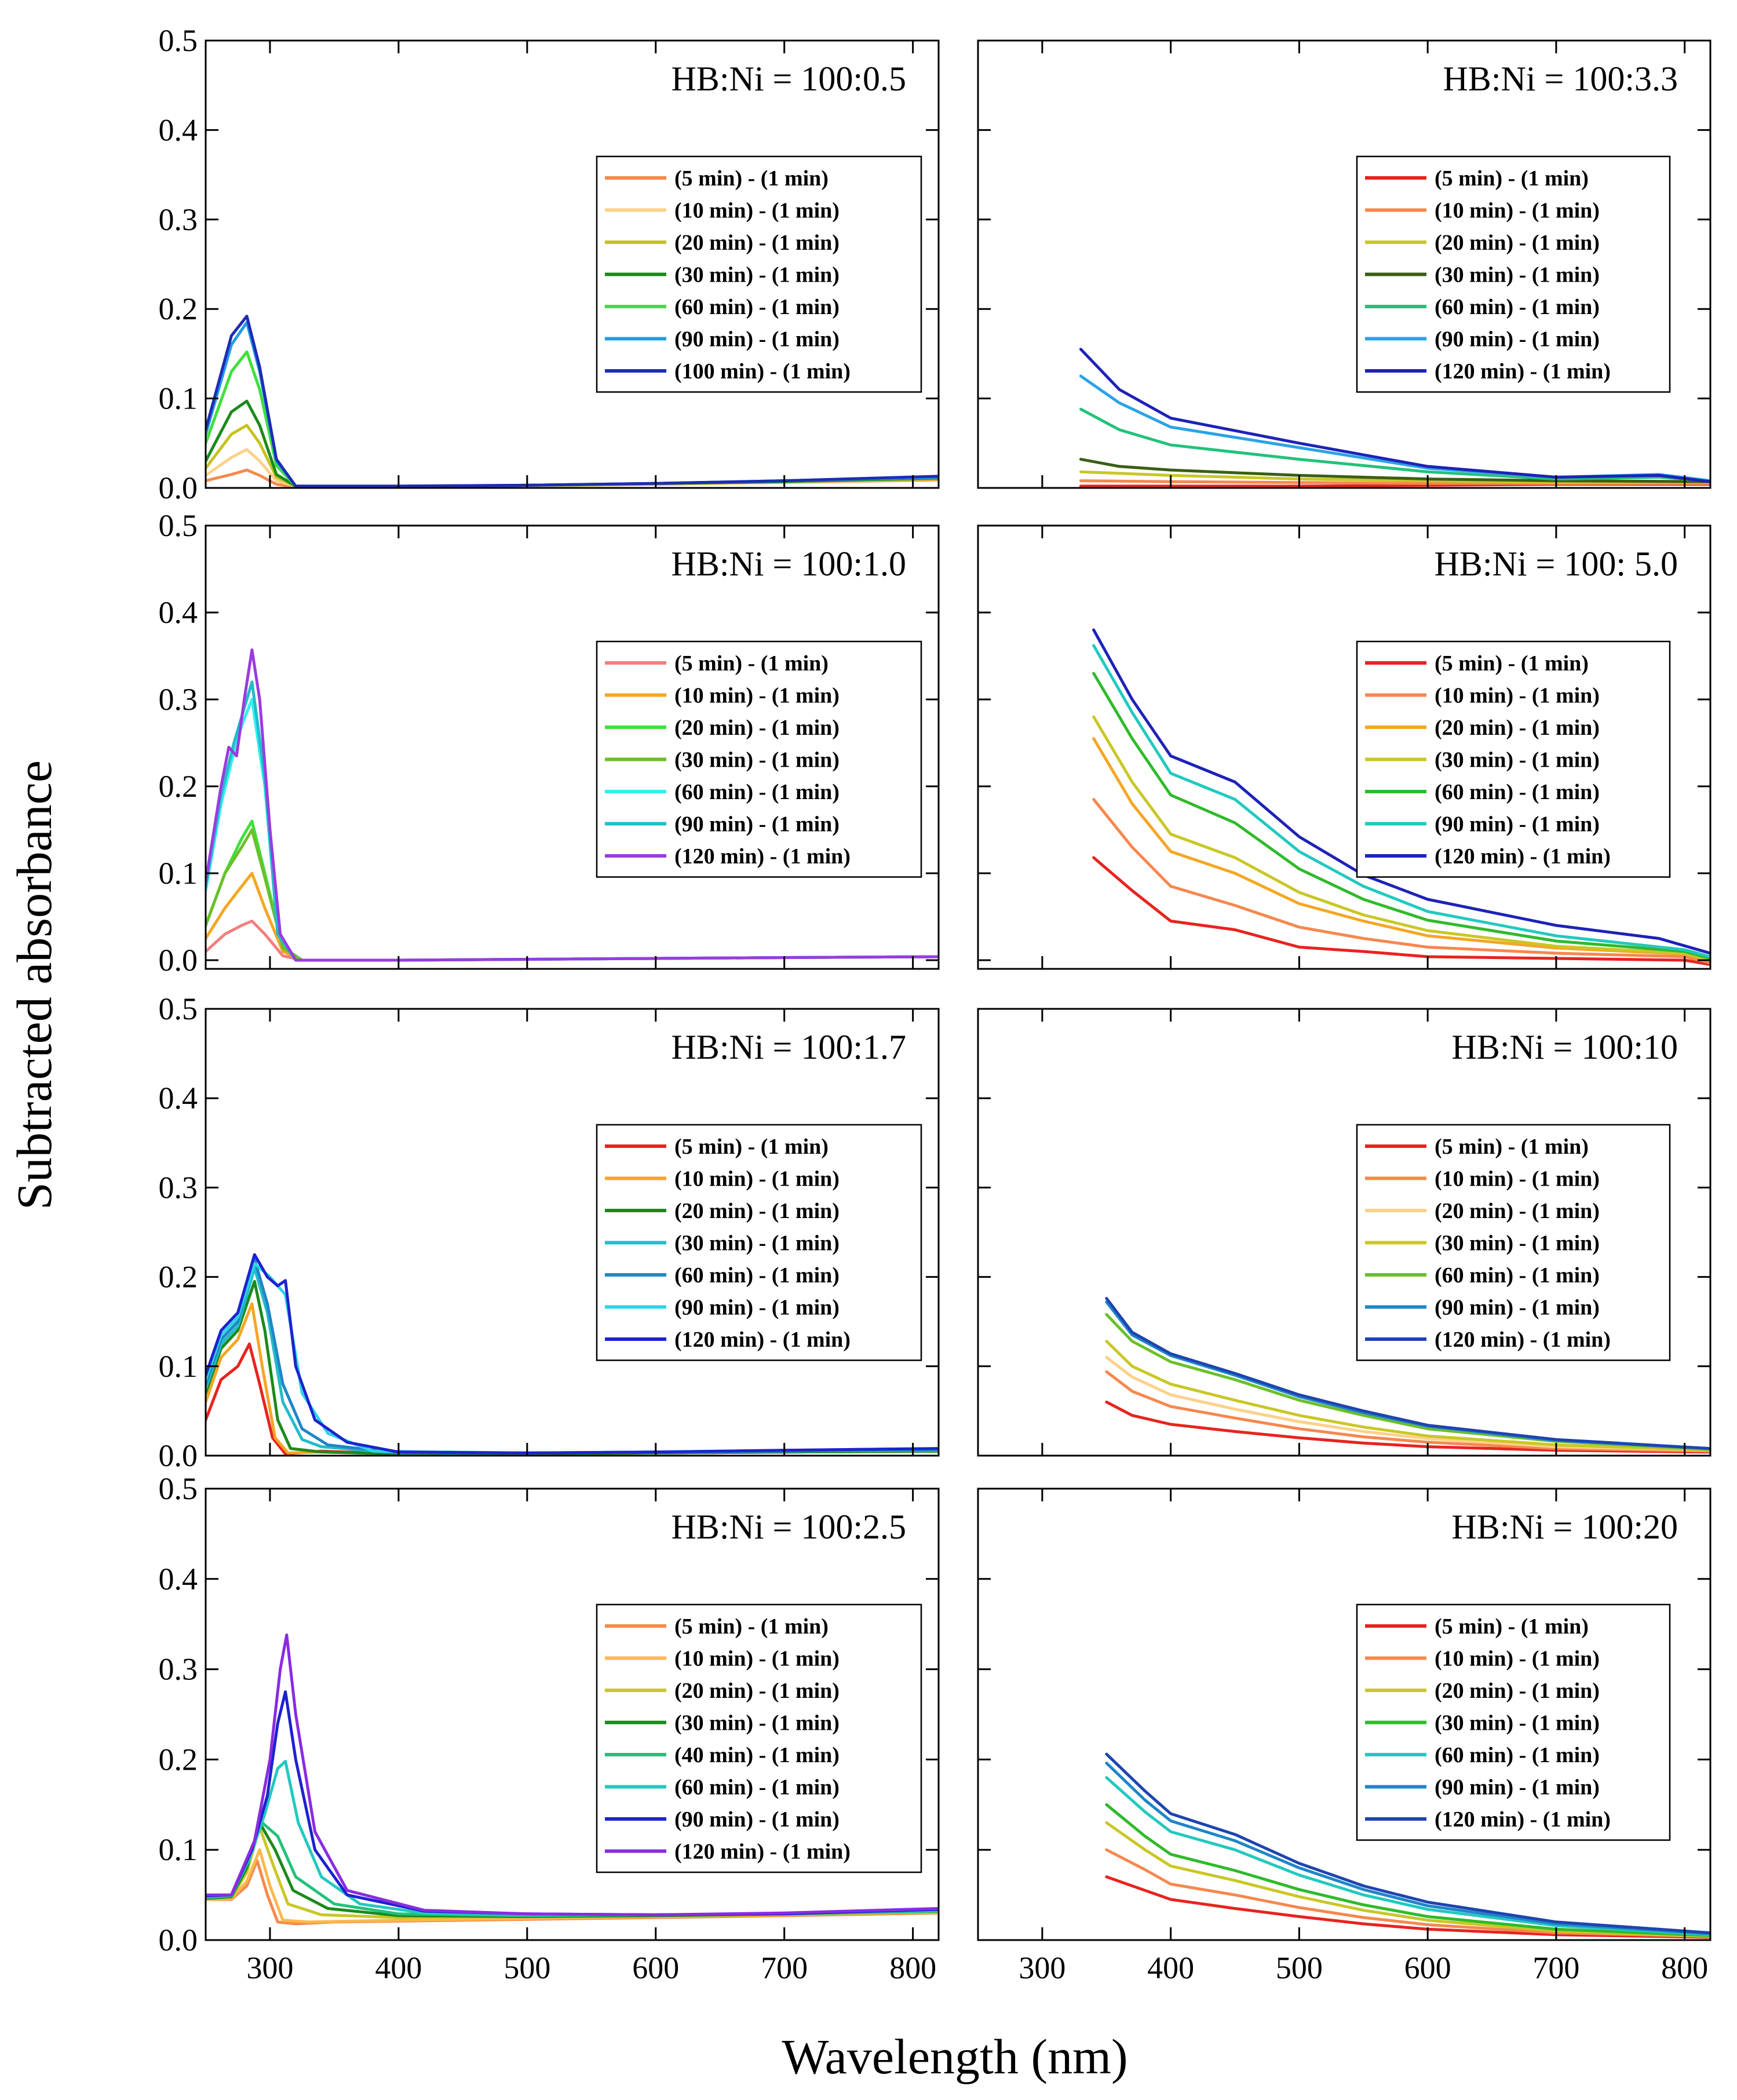 Image resolution: width=1737 pixels, height=2100 pixels. I want to click on panel-title: HB:Ni = 100:2.5, so click(788, 1527).